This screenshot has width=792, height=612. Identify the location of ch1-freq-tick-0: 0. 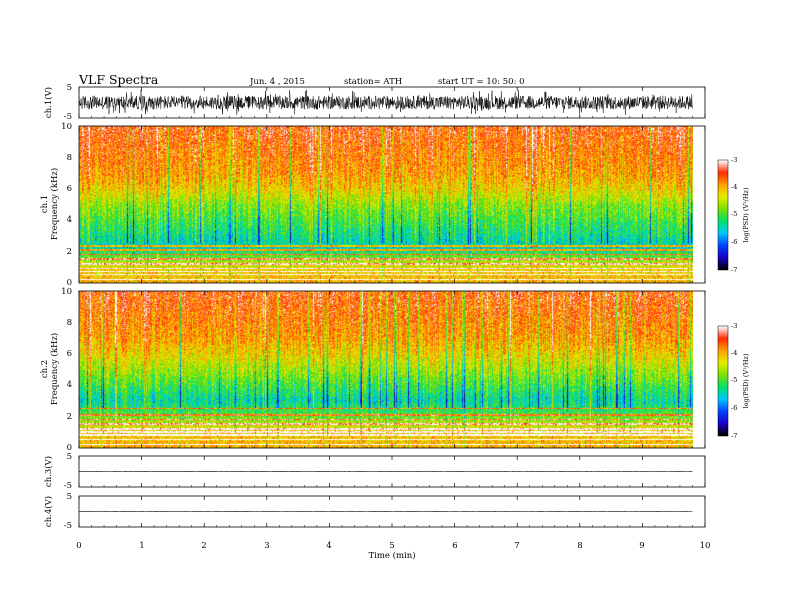
(69, 283).